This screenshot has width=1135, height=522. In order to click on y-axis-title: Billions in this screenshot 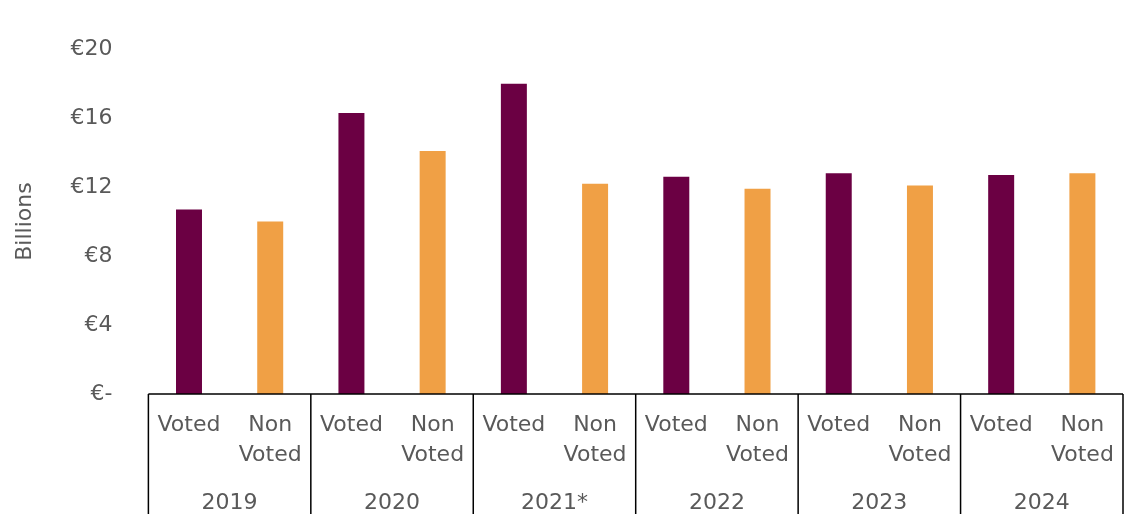, I will do `click(23, 221)`.